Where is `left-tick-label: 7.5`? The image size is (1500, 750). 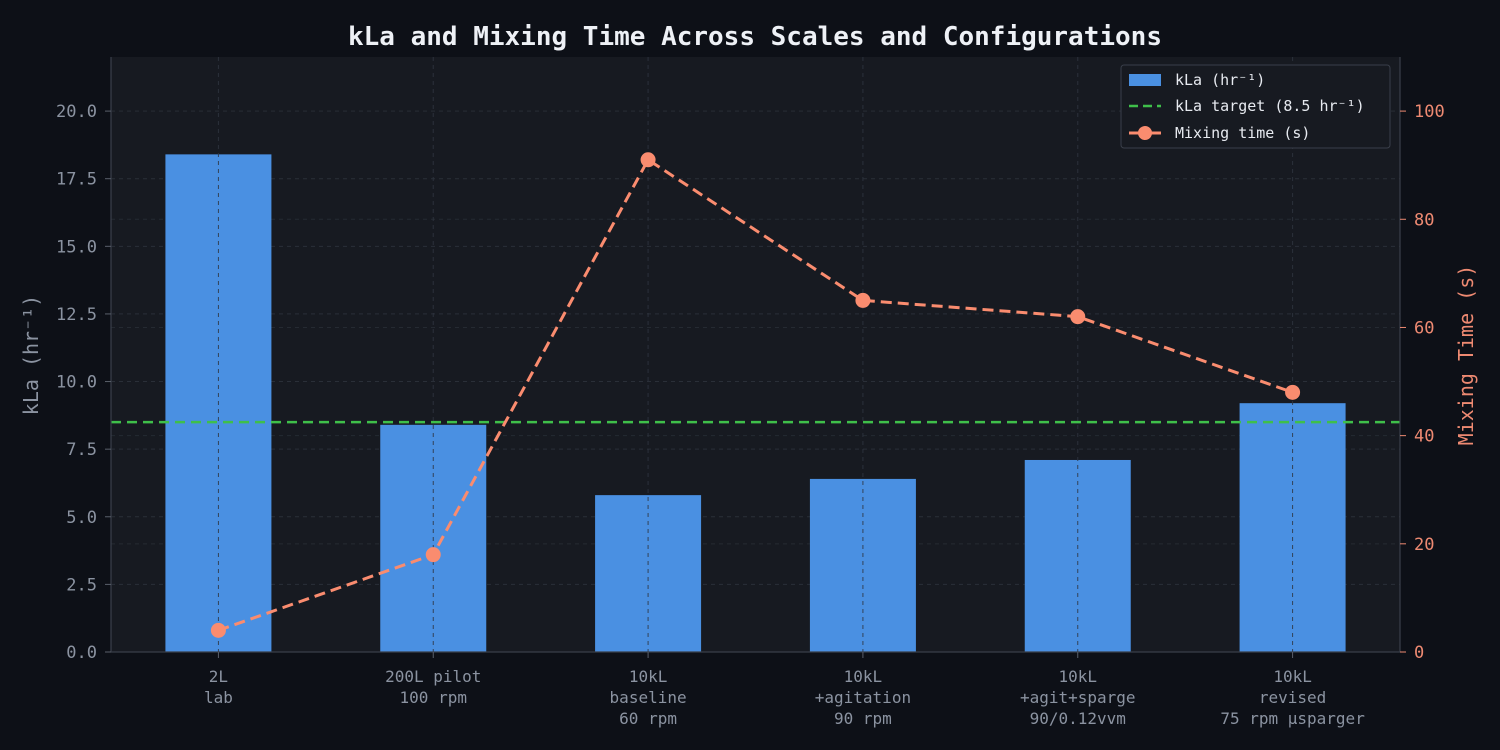 left-tick-label: 7.5 is located at coordinates (81, 450).